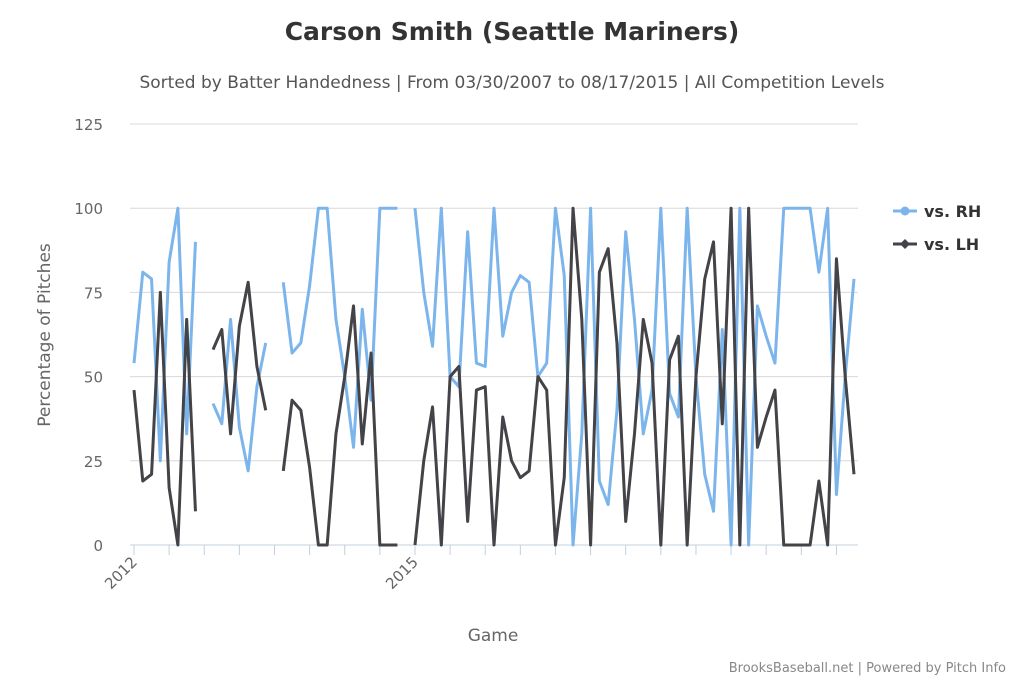 This screenshot has height=682, width=1024. What do you see at coordinates (951, 244) in the screenshot?
I see `legend-label-lh: vs. LH` at bounding box center [951, 244].